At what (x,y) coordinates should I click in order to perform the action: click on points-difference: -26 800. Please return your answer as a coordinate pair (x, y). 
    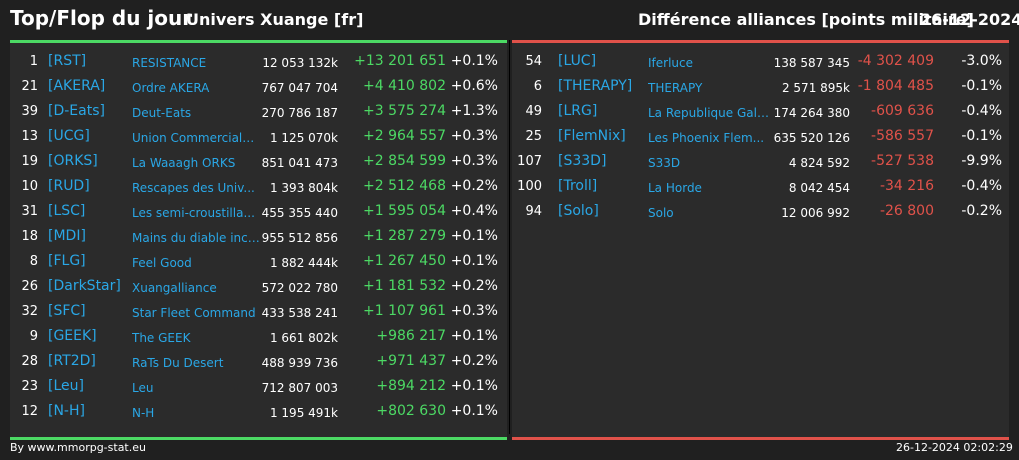
    Looking at the image, I should click on (906, 211).